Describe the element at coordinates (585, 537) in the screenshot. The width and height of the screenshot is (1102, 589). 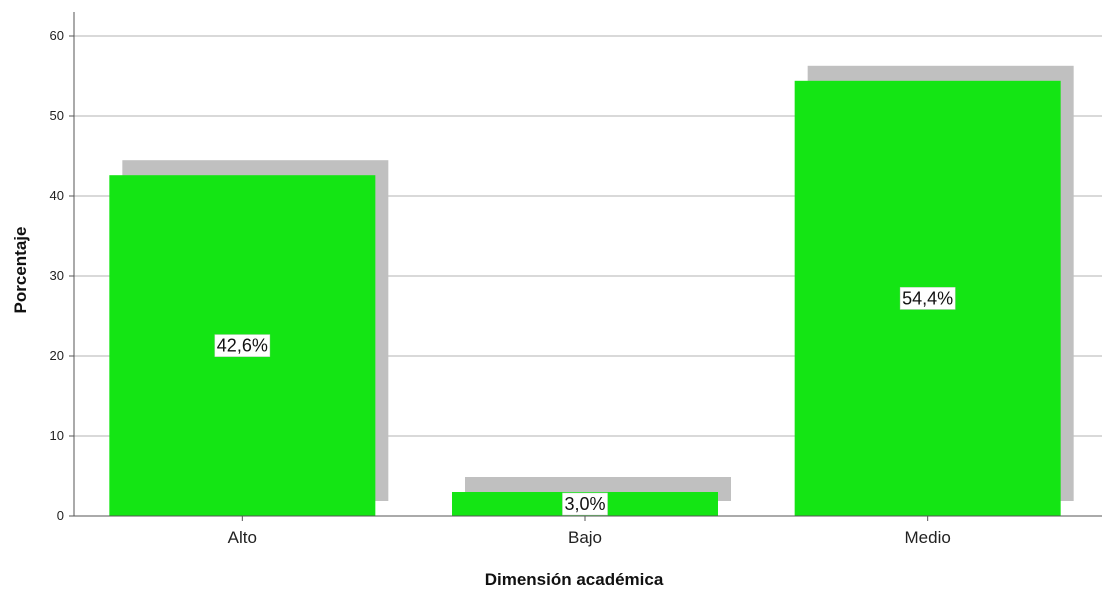
I see `x-tick-label-bajo: Bajo` at that location.